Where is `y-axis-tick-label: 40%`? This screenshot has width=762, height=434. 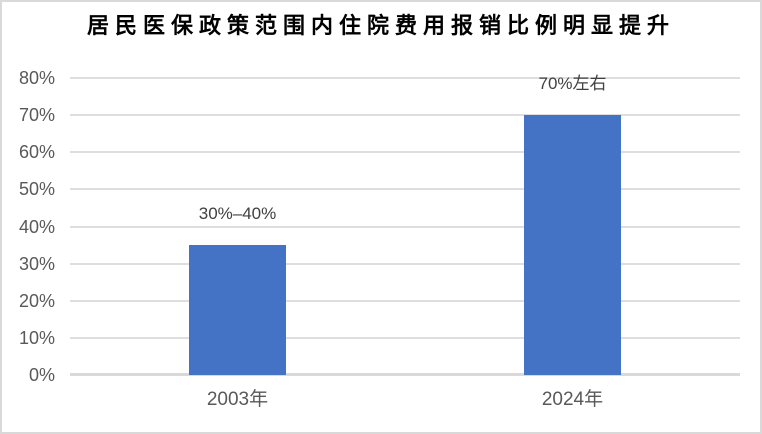
y-axis-tick-label: 40% is located at coordinates (36, 226).